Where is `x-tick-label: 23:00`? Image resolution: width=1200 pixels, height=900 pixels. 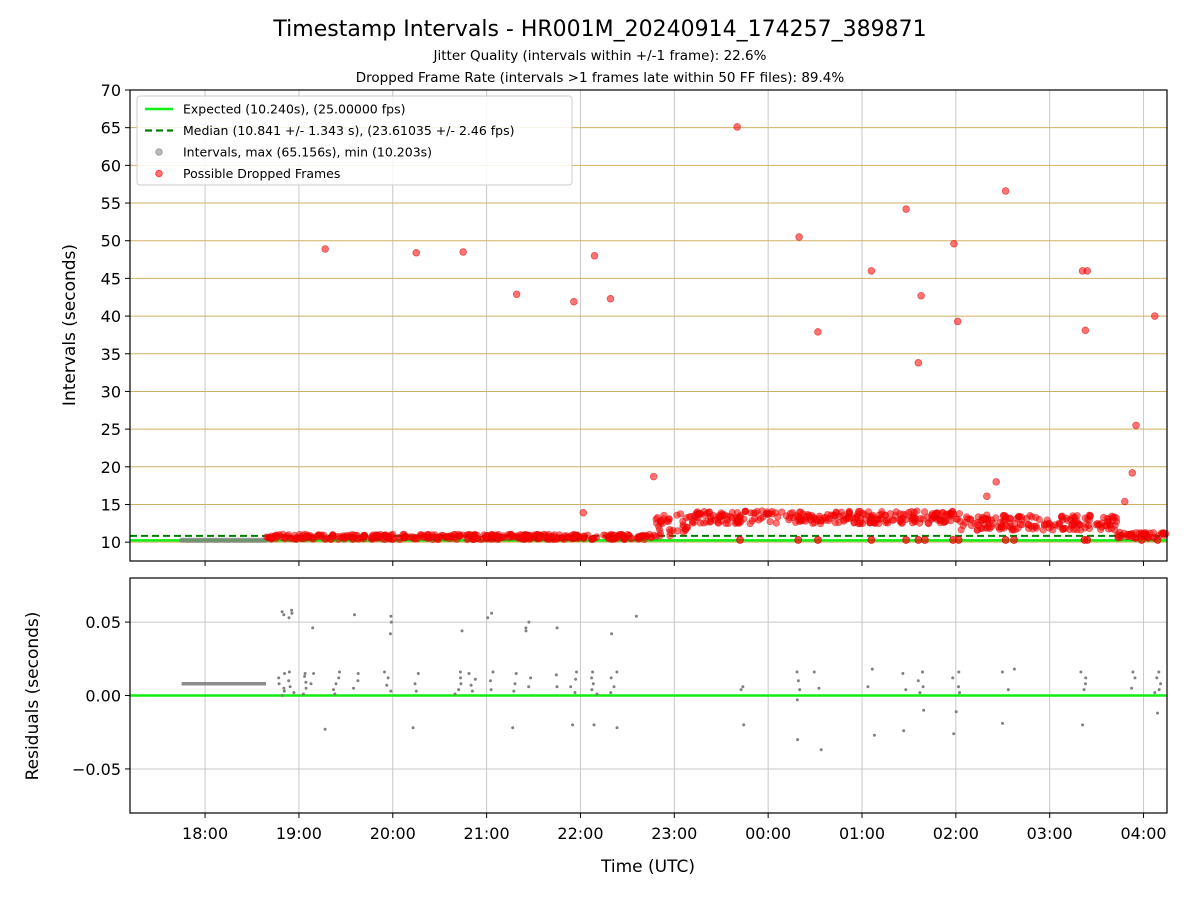
x-tick-label: 23:00 is located at coordinates (674, 833).